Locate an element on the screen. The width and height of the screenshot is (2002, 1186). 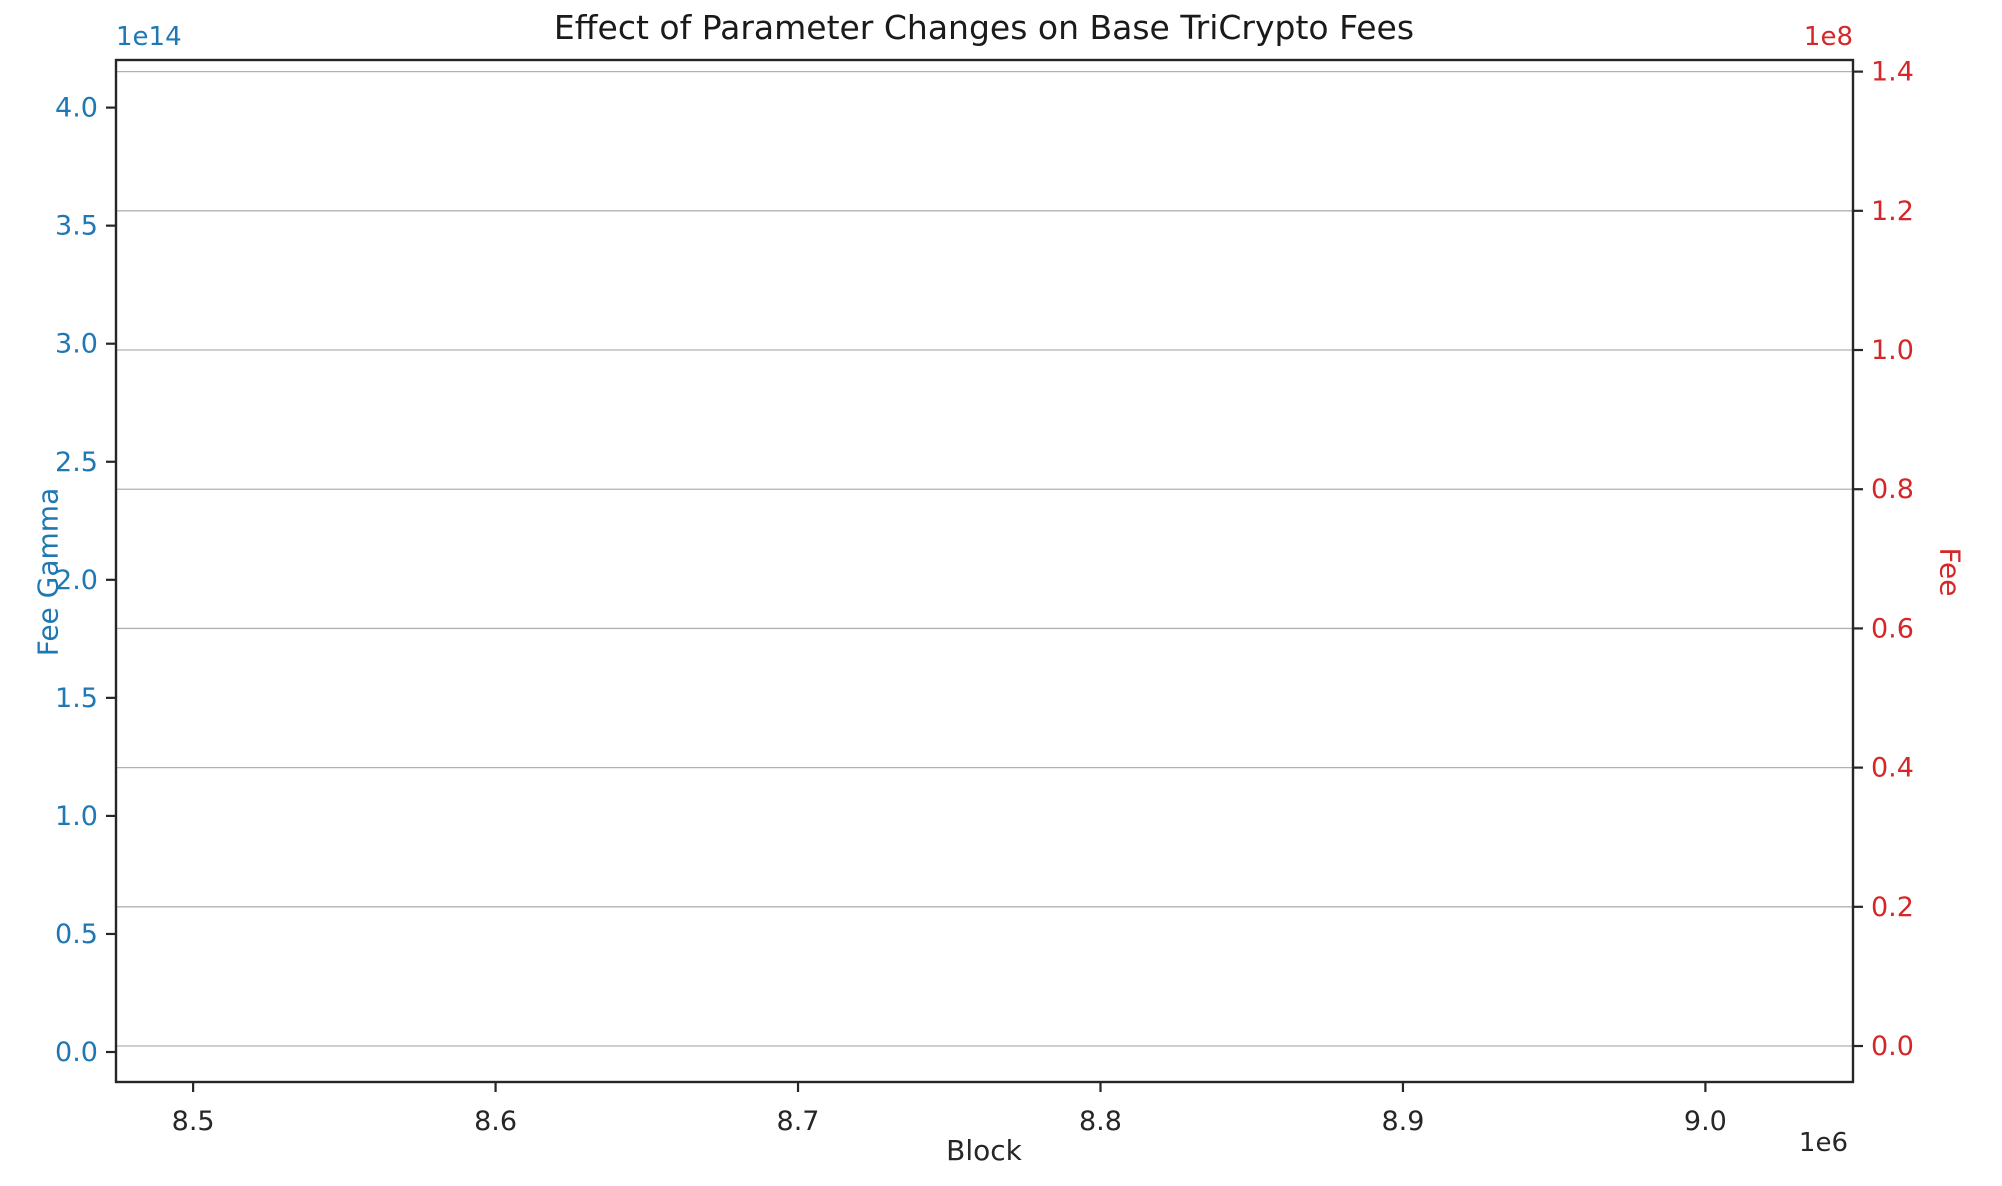
right-y-tick-label: 0.4 is located at coordinates (1892, 768).